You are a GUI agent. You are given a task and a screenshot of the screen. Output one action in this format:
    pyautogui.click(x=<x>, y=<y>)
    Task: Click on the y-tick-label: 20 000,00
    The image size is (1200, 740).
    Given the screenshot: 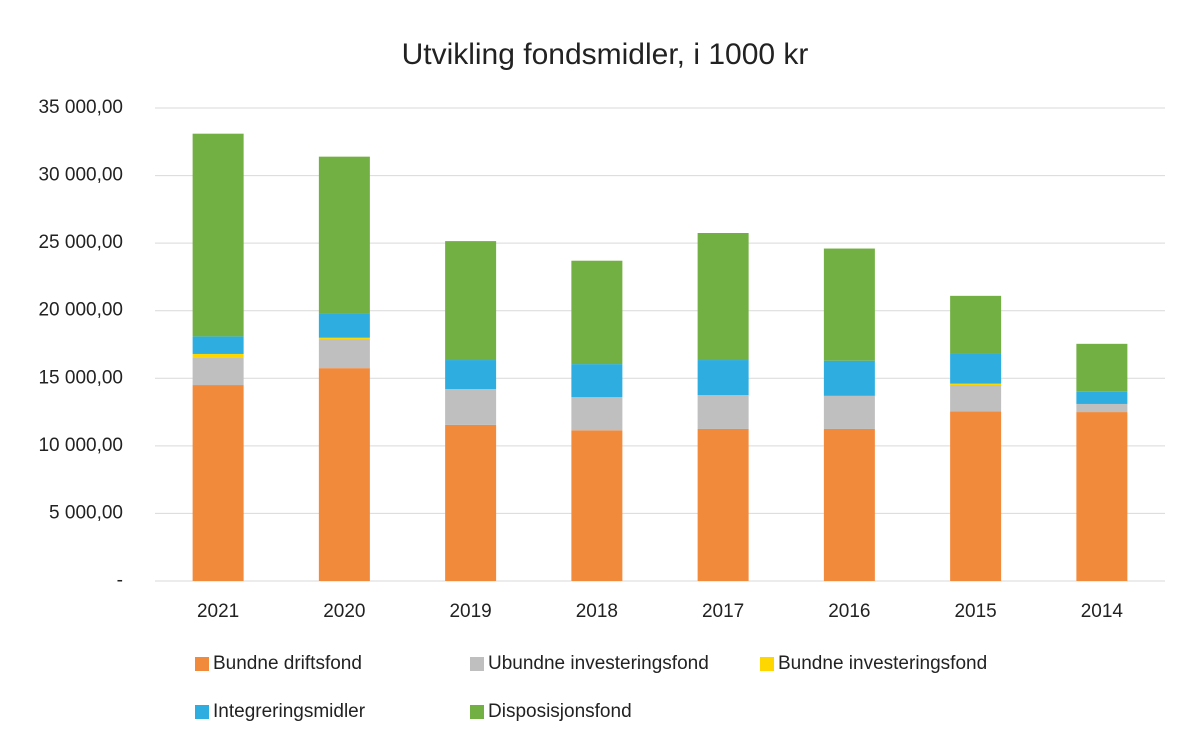 What is the action you would take?
    pyautogui.click(x=80, y=310)
    